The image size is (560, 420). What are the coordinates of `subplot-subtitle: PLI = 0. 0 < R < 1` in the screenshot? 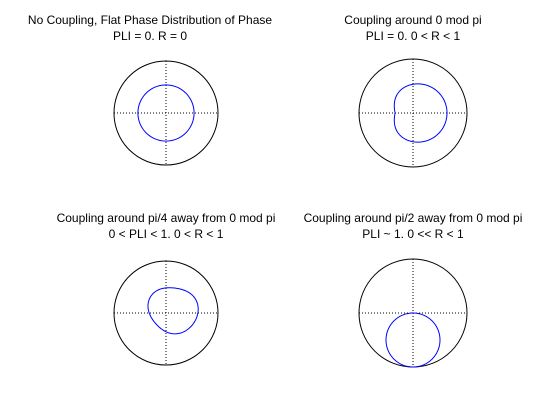 It's located at (413, 36).